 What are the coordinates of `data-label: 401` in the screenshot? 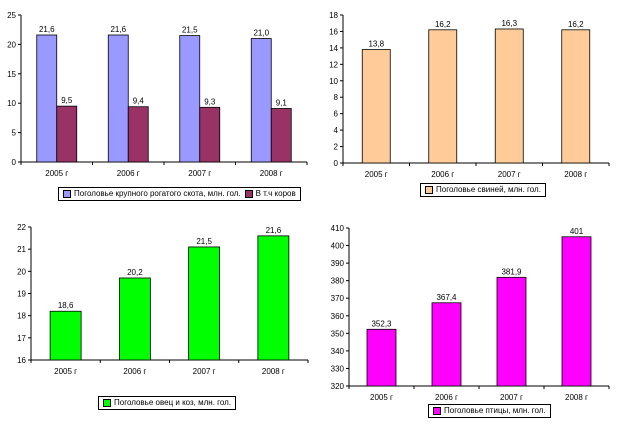 It's located at (577, 231).